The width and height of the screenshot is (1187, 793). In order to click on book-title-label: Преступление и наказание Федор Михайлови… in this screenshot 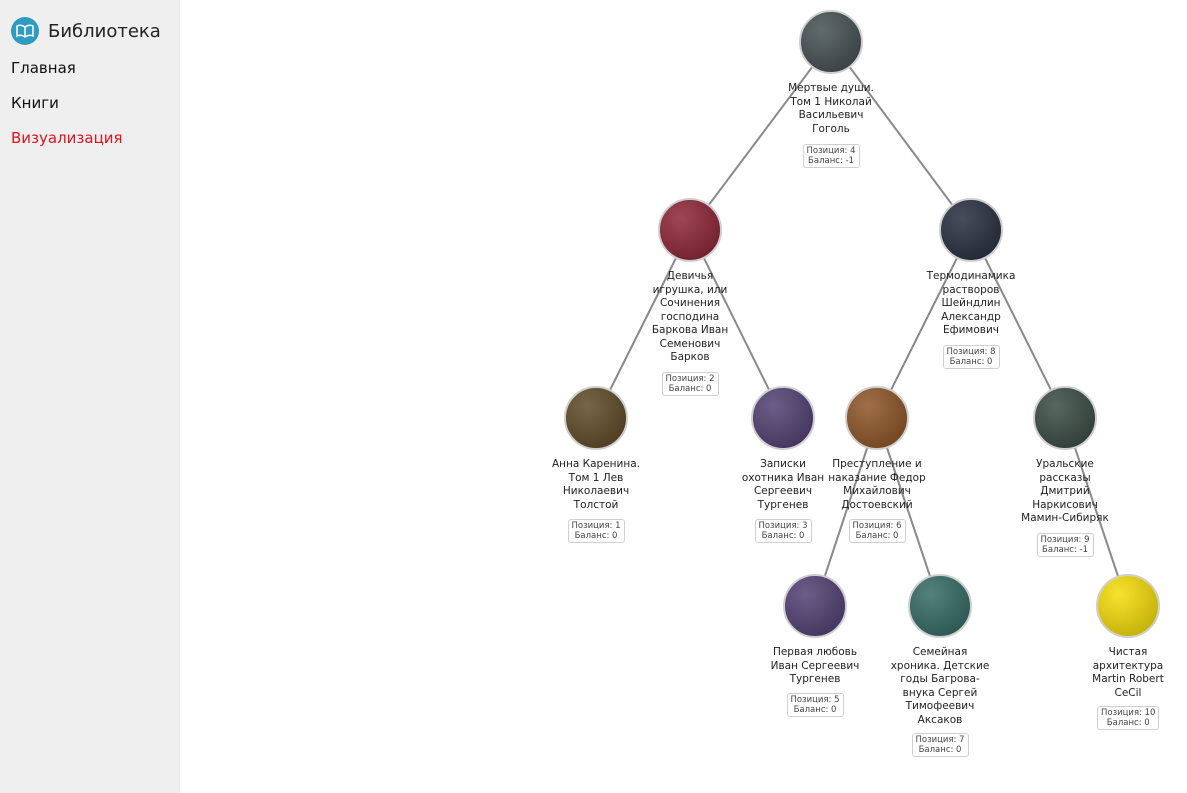, I will do `click(877, 484)`.